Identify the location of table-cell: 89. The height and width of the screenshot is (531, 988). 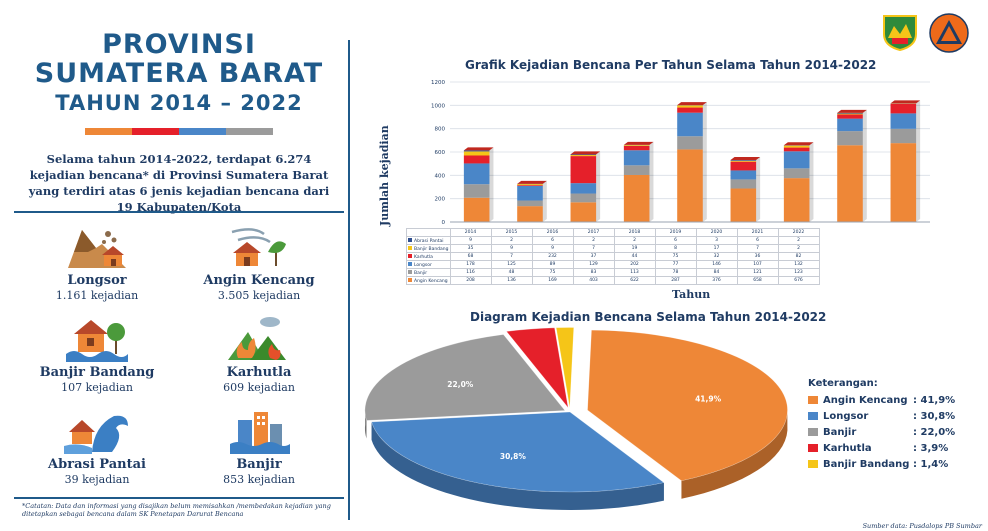
(552, 264).